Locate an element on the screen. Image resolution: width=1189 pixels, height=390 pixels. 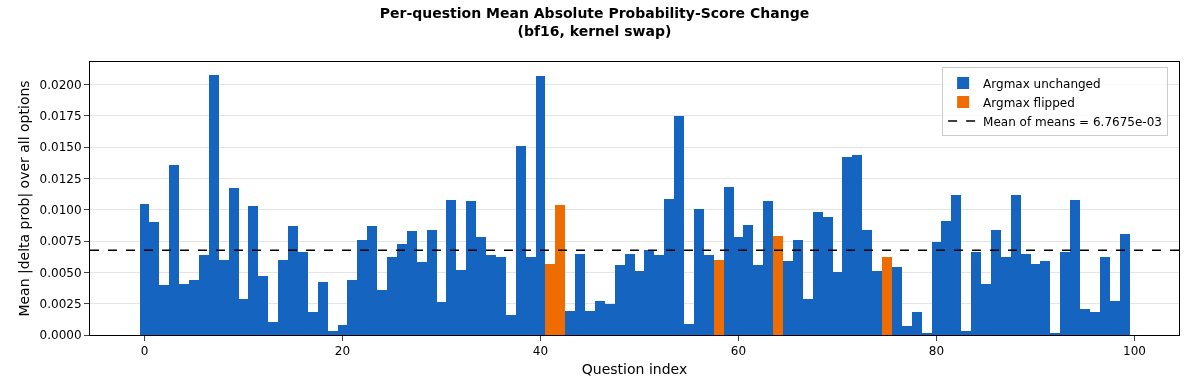
x-tick-label: 0 is located at coordinates (144, 351).